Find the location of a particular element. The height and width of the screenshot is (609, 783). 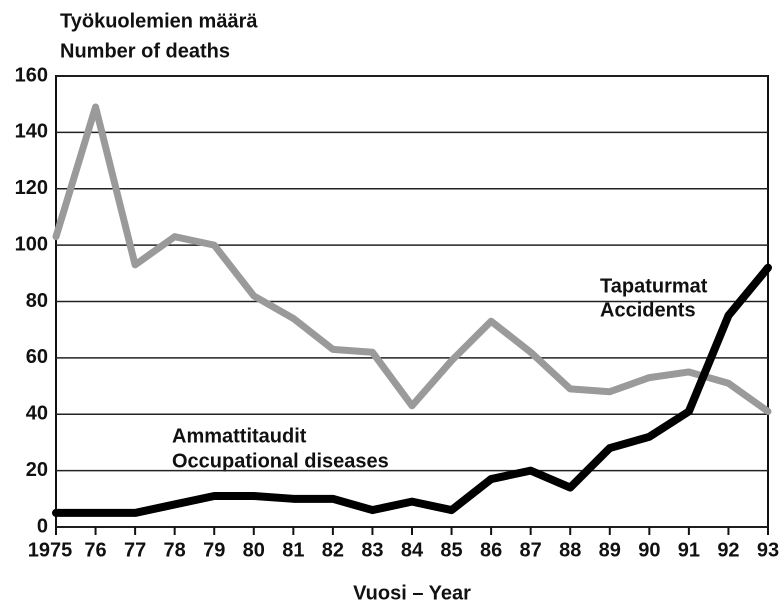

x-tick-label: 89 is located at coordinates (610, 550).